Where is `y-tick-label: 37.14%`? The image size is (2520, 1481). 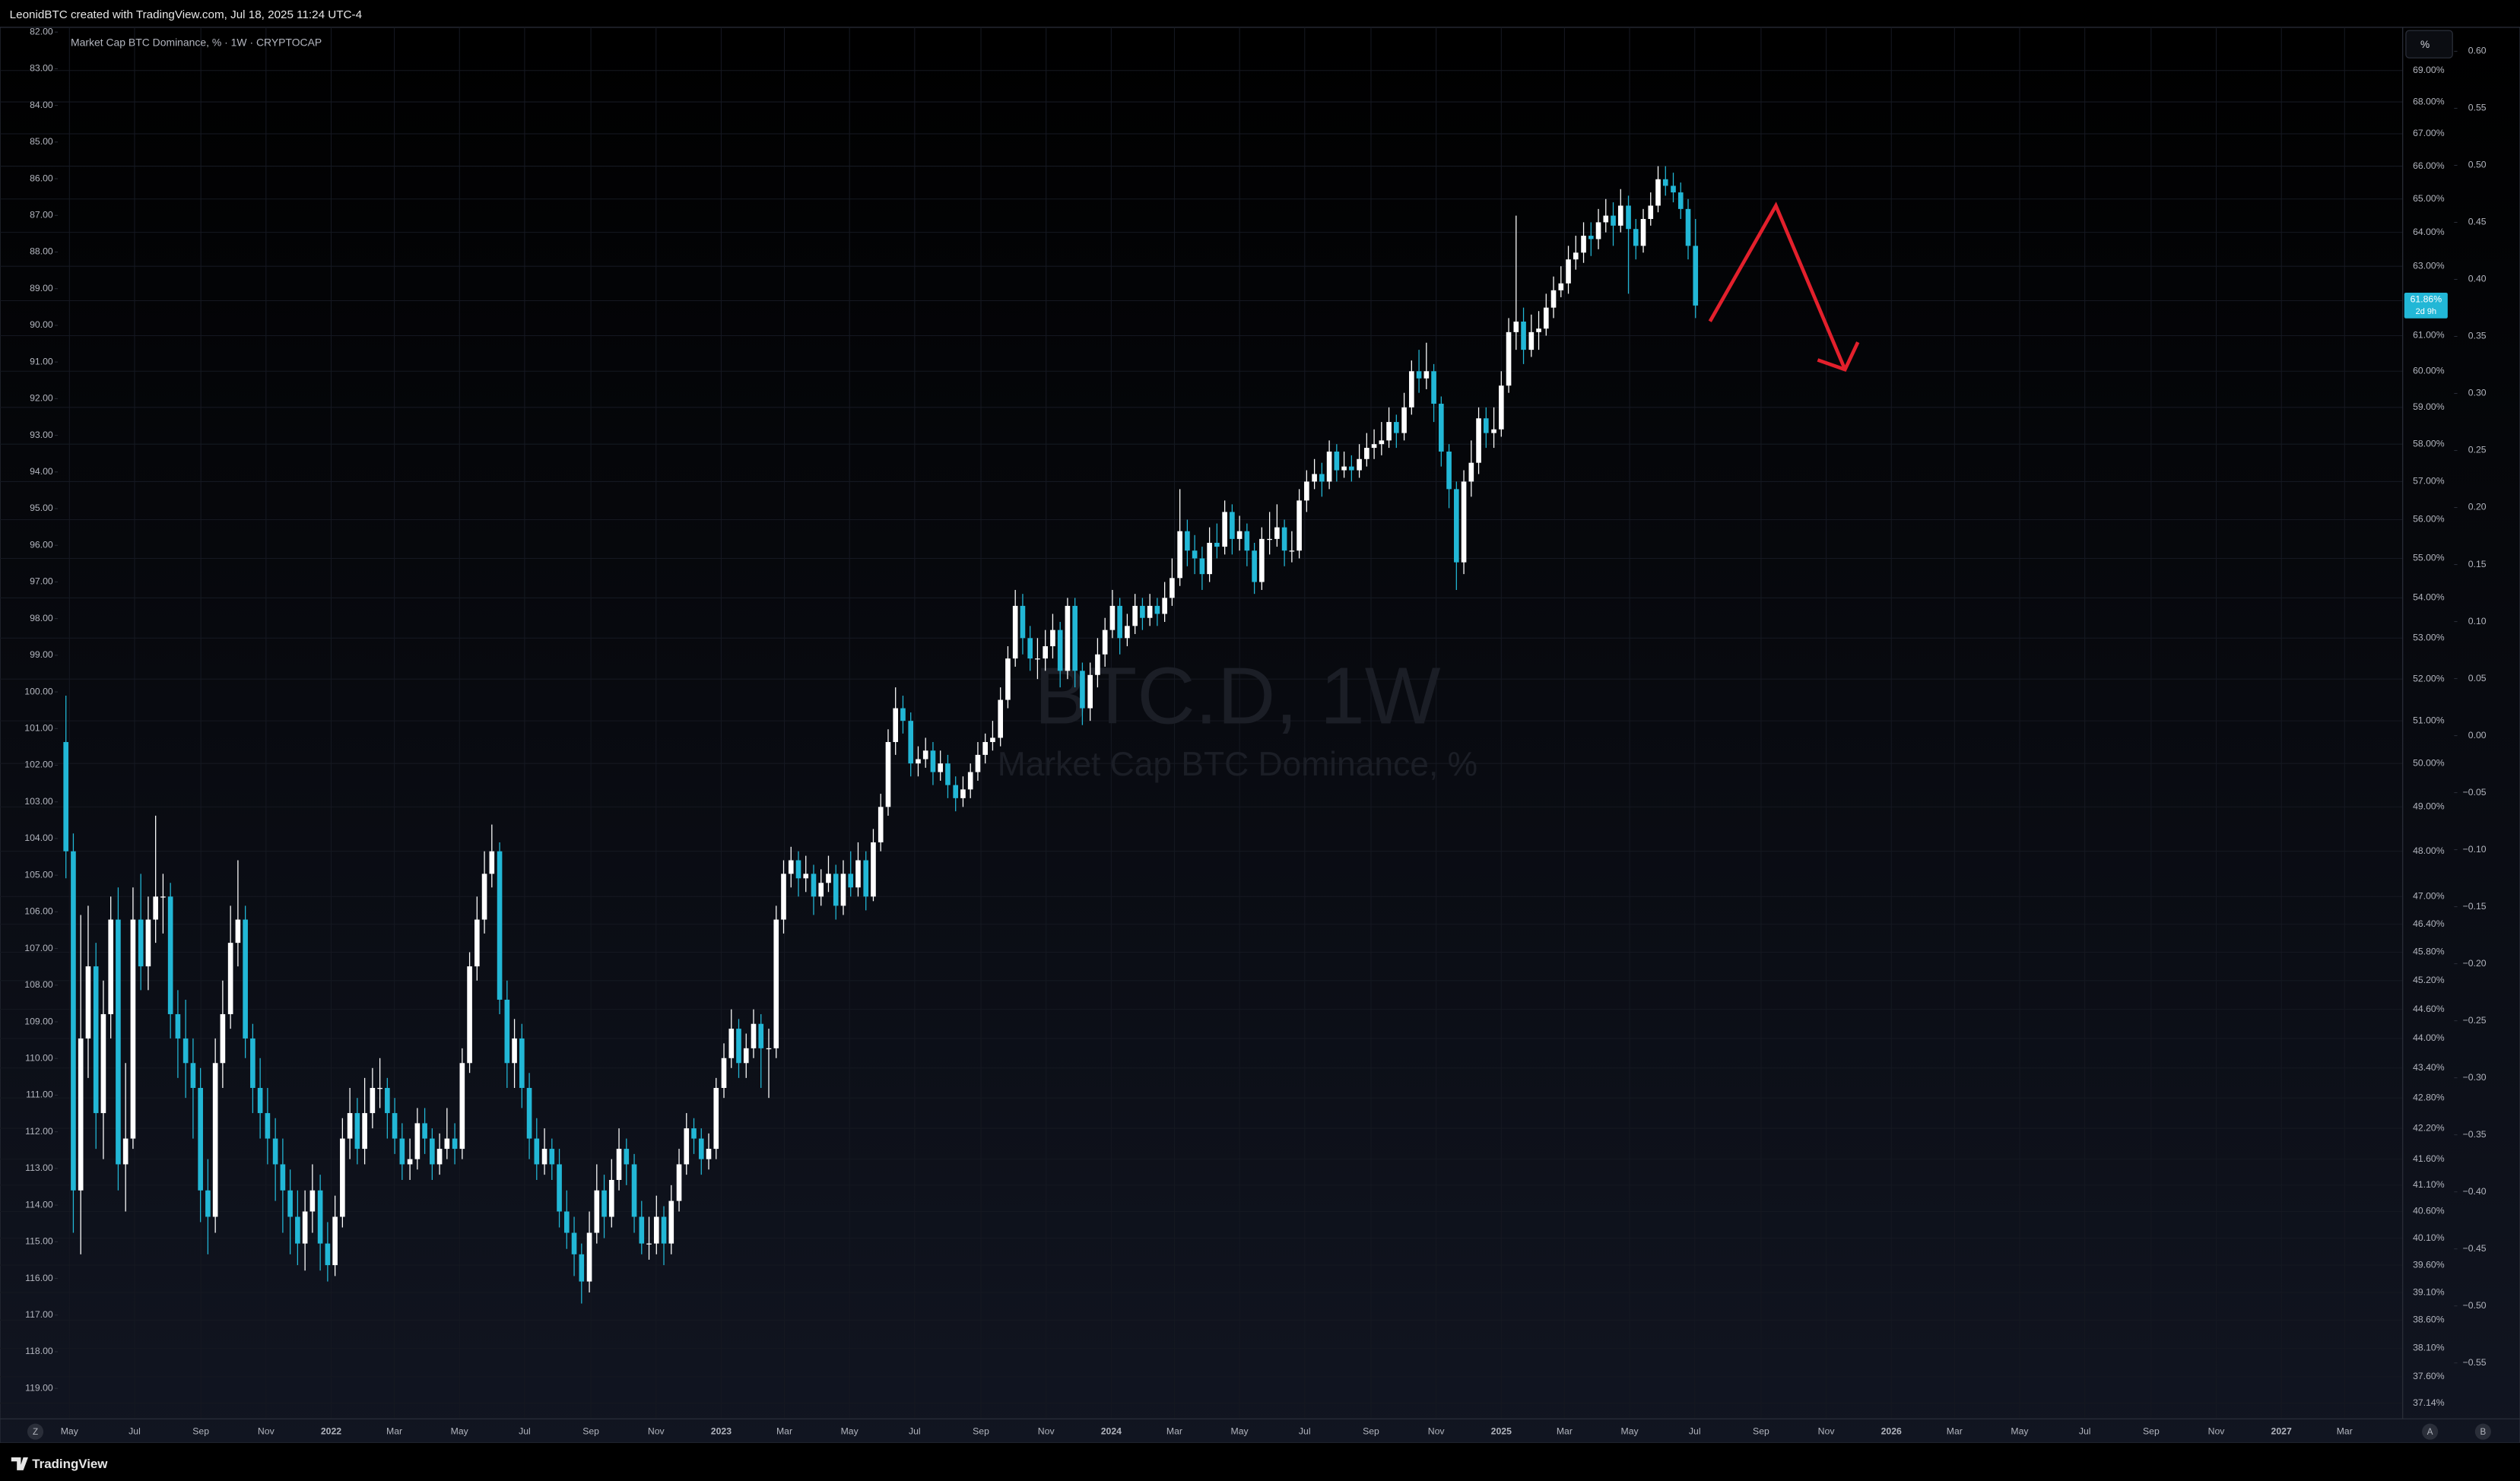
y-tick-label: 37.14% is located at coordinates (2429, 1402).